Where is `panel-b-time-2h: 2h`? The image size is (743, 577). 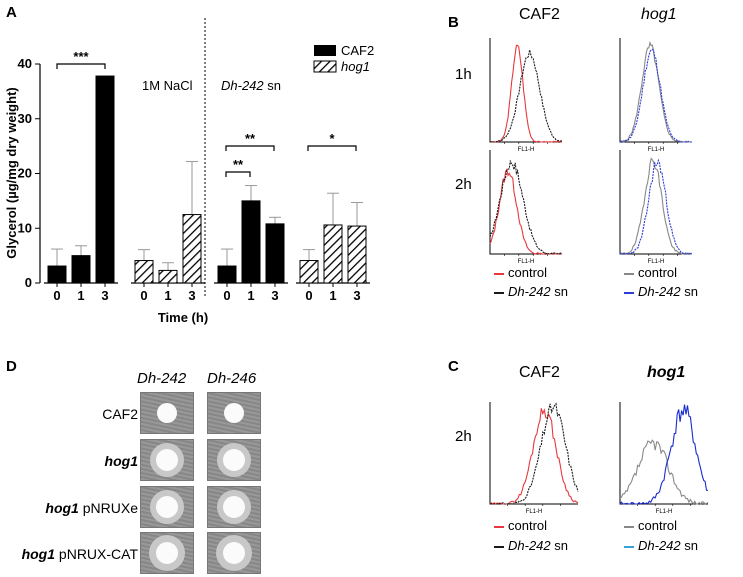 panel-b-time-2h: 2h is located at coordinates (463, 184).